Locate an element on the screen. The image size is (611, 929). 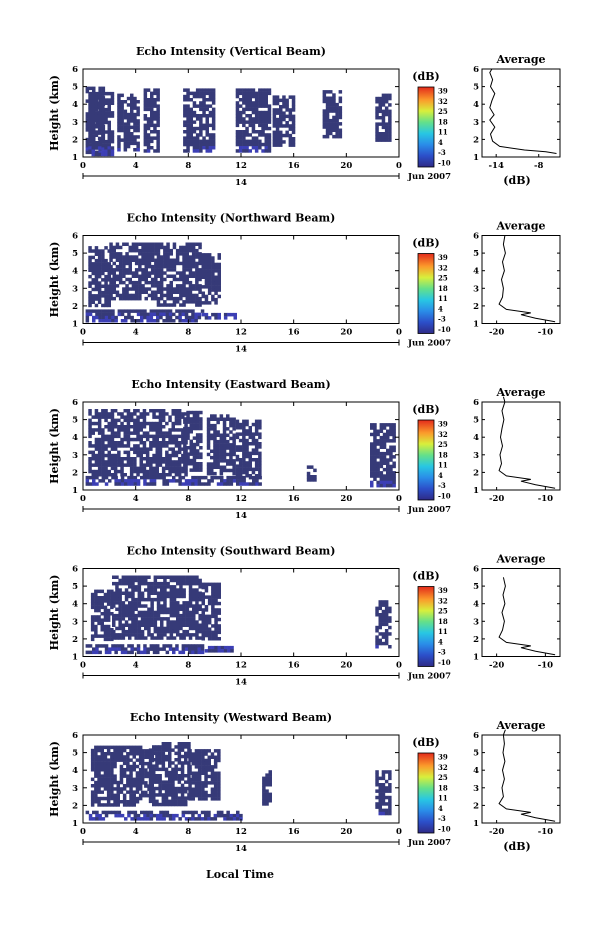
colorbar-unit: (dB) is located at coordinates (425, 409).